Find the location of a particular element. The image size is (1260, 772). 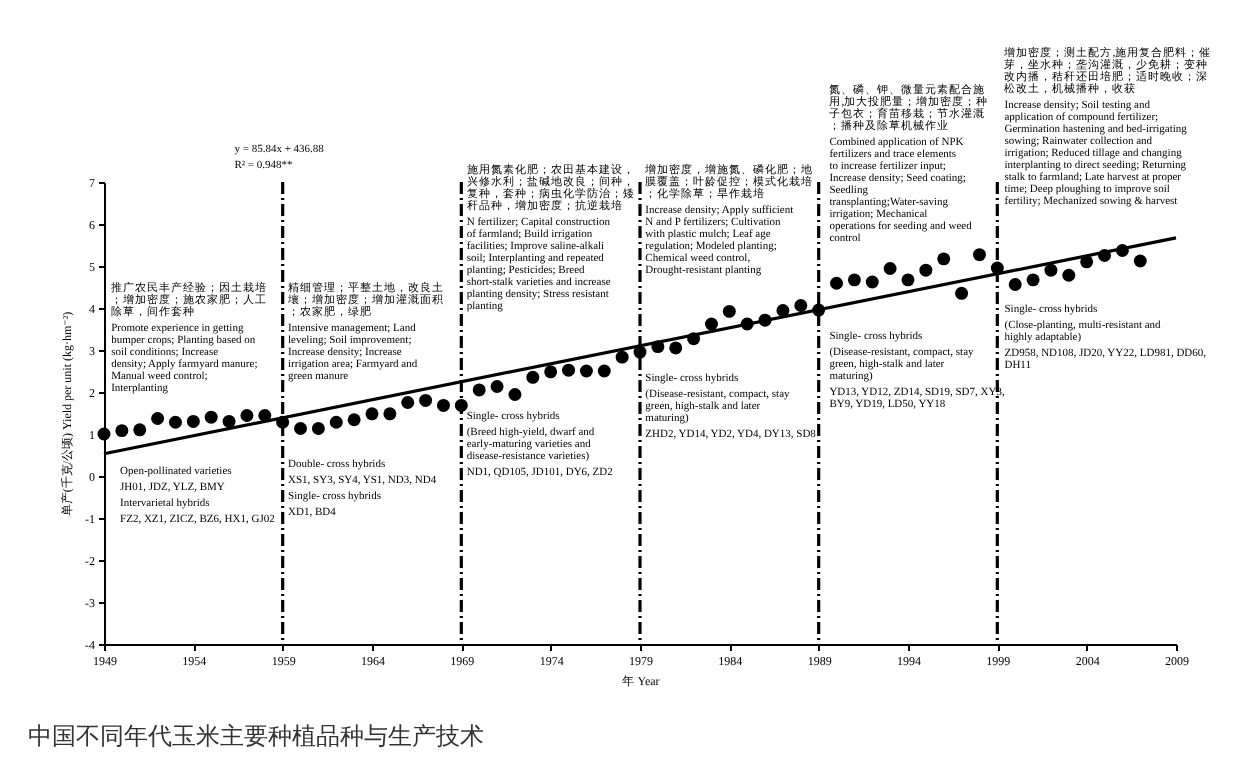

text: 中国不同年代玉米主要种植品种与生产技术 is located at coordinates (256, 736).